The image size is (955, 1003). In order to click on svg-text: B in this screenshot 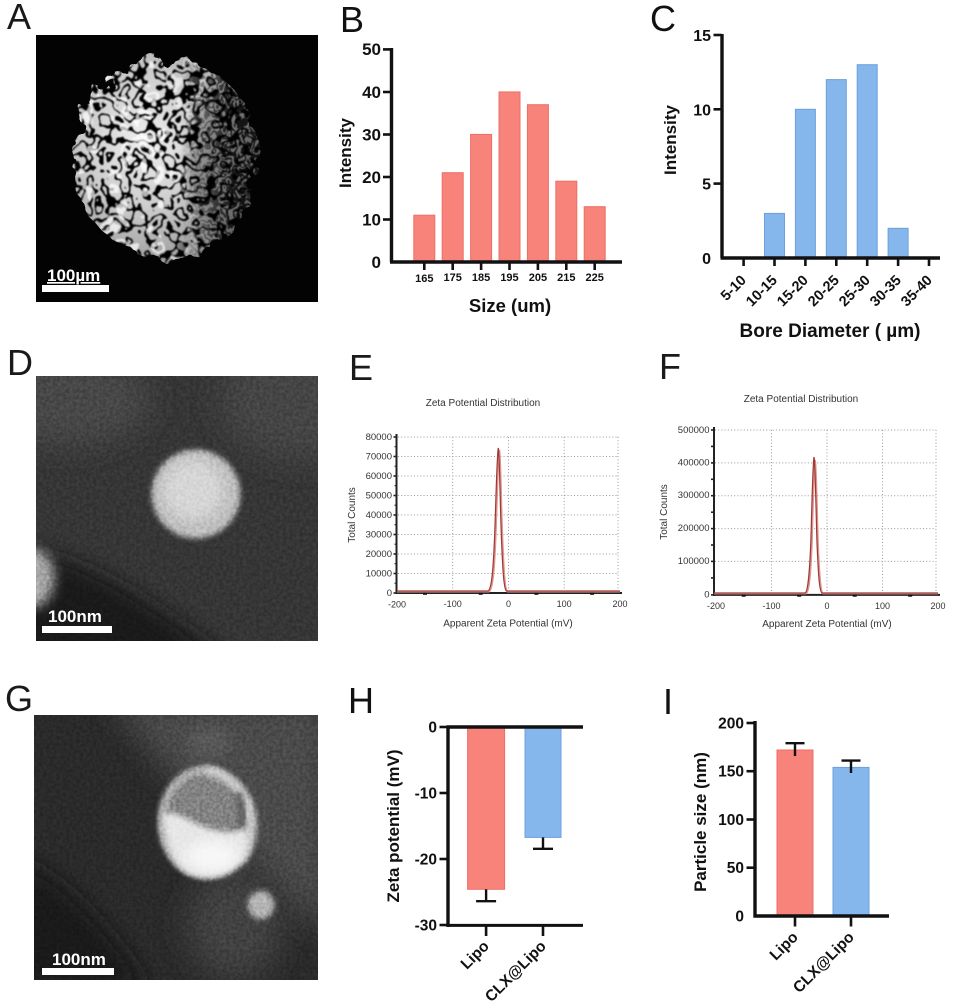, I will do `click(352, 20)`.